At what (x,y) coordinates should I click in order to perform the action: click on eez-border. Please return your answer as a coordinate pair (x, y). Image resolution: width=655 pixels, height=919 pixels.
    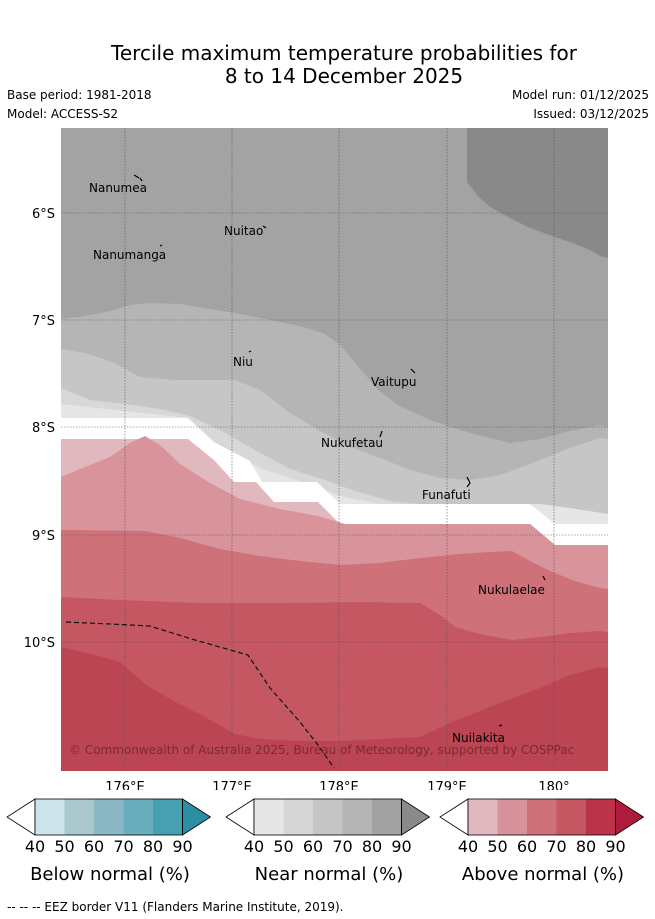
    Looking at the image, I should click on (200, 695).